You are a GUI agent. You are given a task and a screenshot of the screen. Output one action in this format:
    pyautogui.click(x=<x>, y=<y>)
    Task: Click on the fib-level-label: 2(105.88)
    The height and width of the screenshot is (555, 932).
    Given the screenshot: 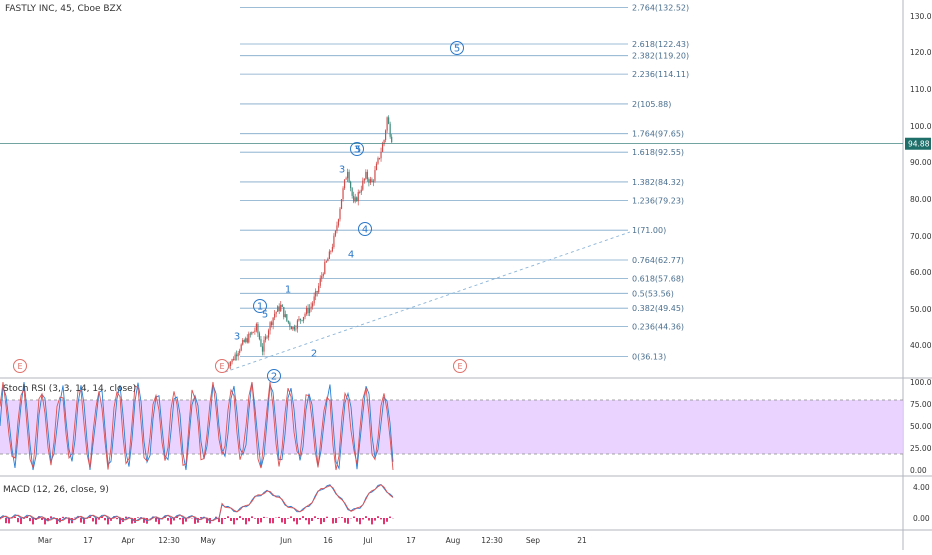 What is the action you would take?
    pyautogui.click(x=651, y=104)
    